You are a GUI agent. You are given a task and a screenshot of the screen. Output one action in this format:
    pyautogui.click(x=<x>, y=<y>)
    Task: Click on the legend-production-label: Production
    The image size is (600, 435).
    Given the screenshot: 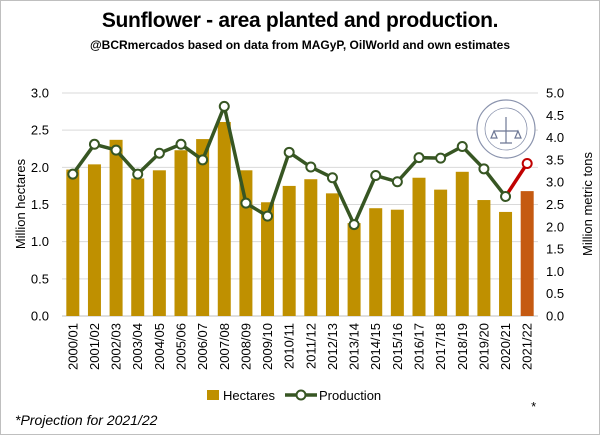 What is the action you would take?
    pyautogui.click(x=350, y=395)
    